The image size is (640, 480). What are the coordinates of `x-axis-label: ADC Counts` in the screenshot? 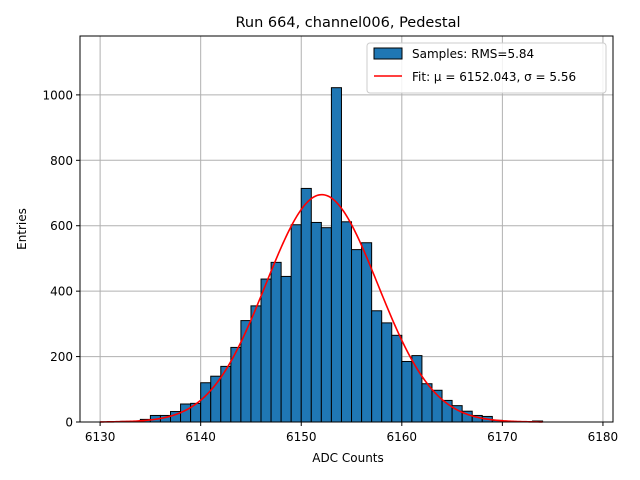 It's located at (348, 458).